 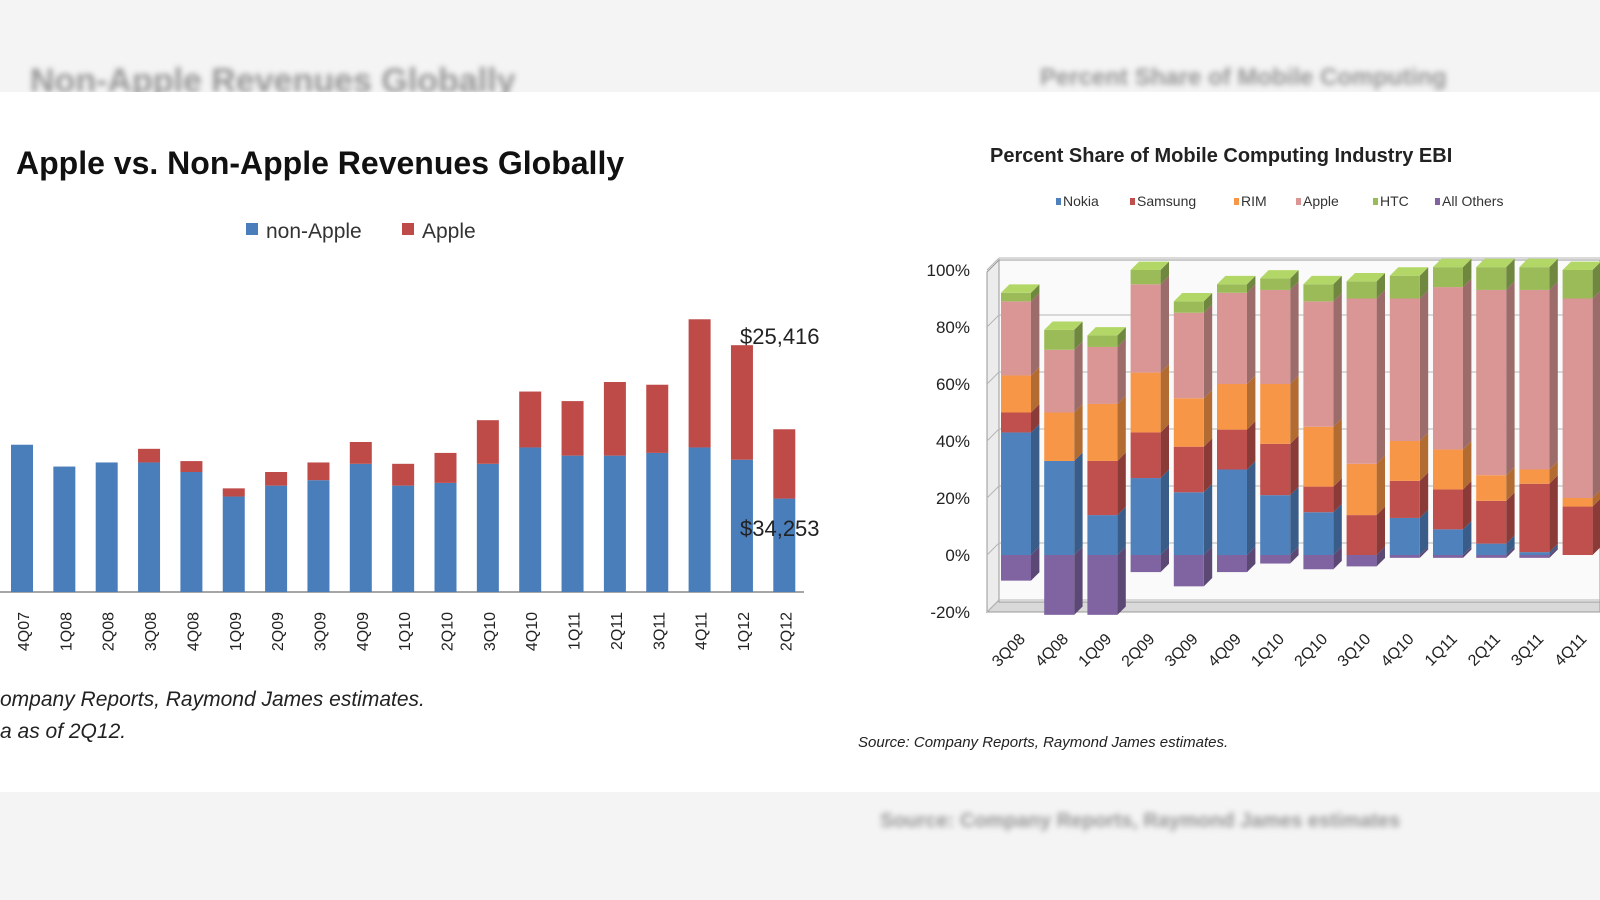 What do you see at coordinates (1510, 378) in the screenshot?
I see `bar-side-apple-2Q11` at bounding box center [1510, 378].